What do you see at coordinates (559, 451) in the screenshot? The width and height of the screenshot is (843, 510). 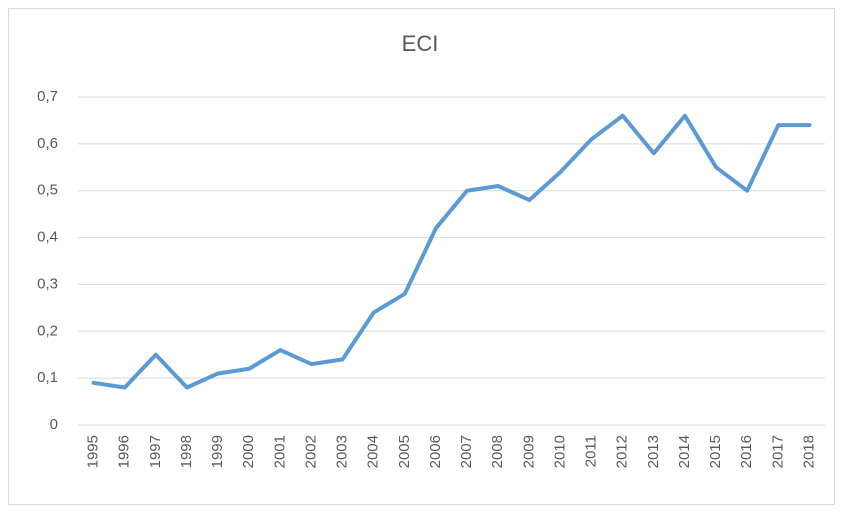 I see `x-tick-label: 2010` at bounding box center [559, 451].